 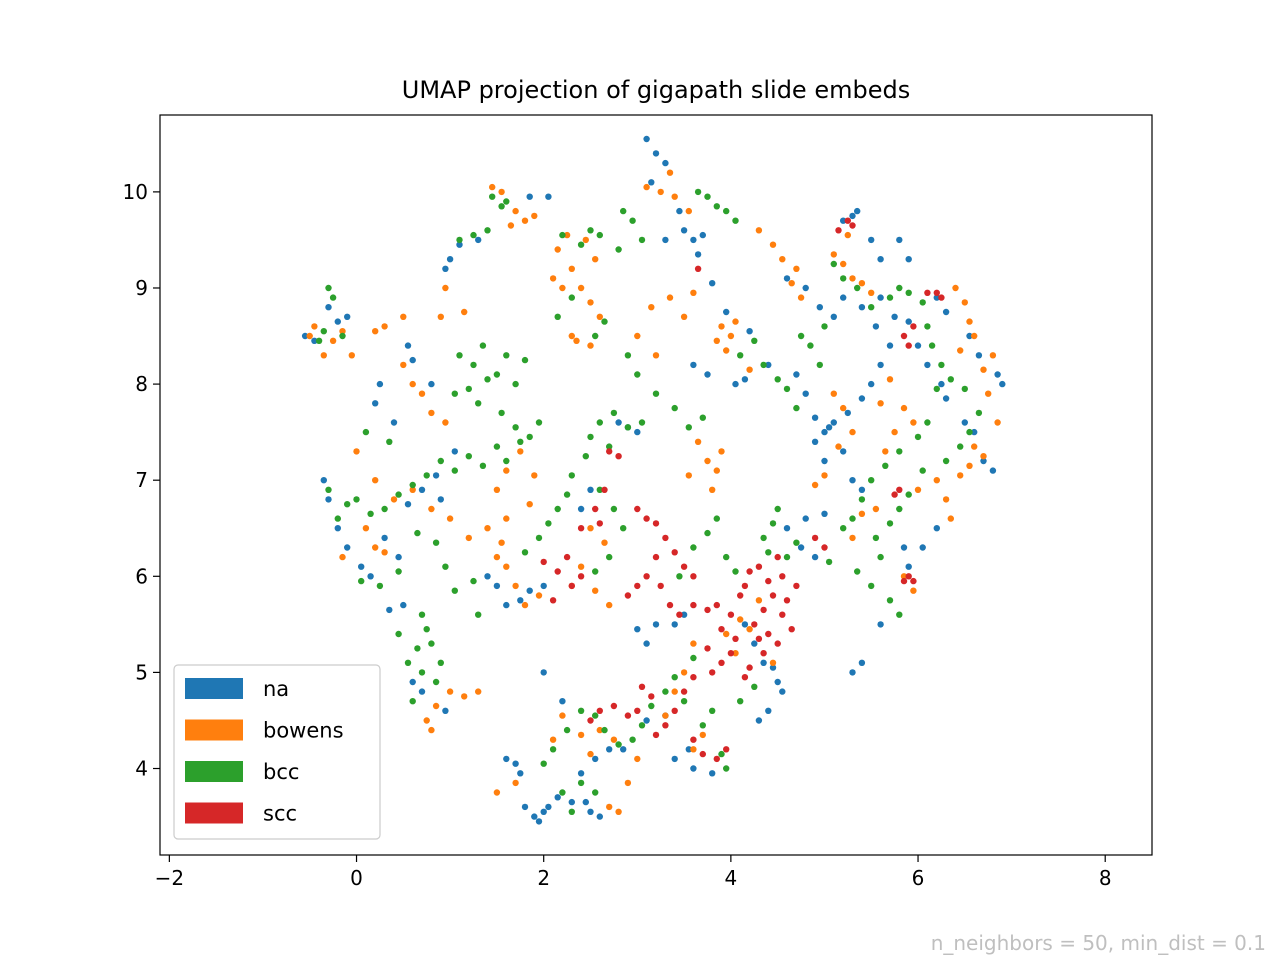 I want to click on x-tick-label-5: 8, so click(x=1105, y=878).